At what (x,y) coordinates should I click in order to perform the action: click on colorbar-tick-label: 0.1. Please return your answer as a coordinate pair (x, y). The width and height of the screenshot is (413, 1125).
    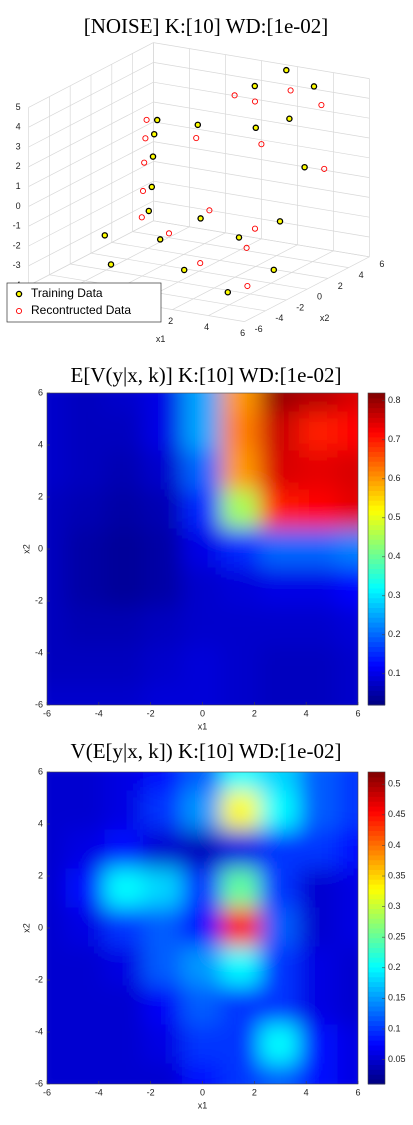
    Looking at the image, I should click on (394, 1028).